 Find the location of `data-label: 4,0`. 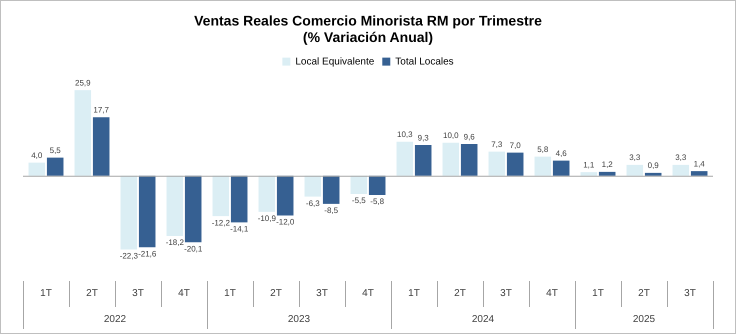

data-label: 4,0 is located at coordinates (37, 155).